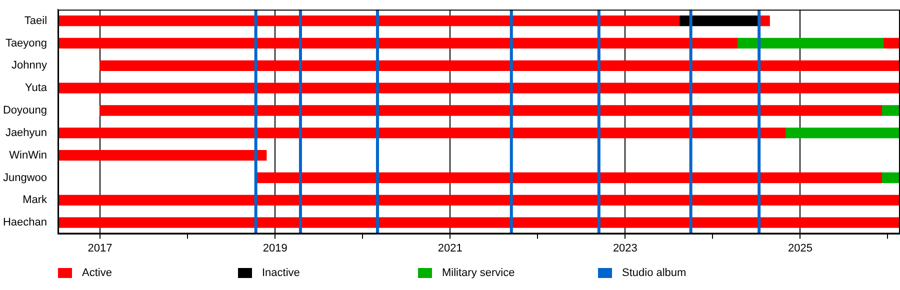 The height and width of the screenshot is (290, 900). What do you see at coordinates (26, 132) in the screenshot?
I see `y-tick-label: Jaehyun` at bounding box center [26, 132].